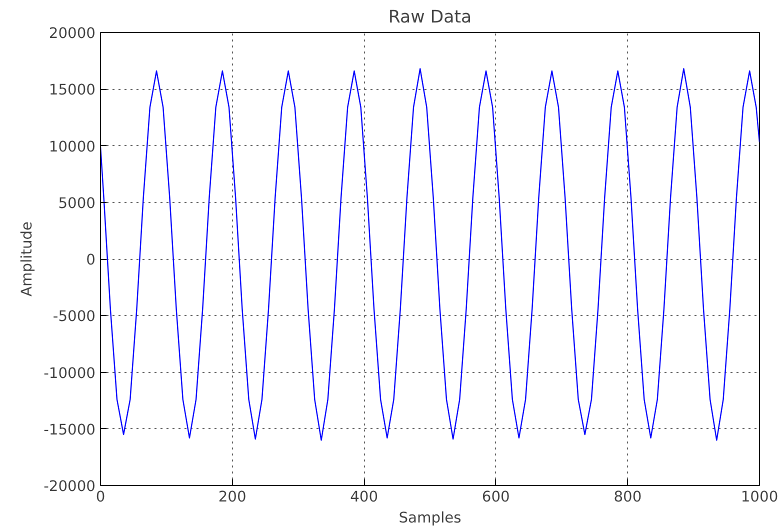  I want to click on y-tick-label: 15000, so click(72, 90).